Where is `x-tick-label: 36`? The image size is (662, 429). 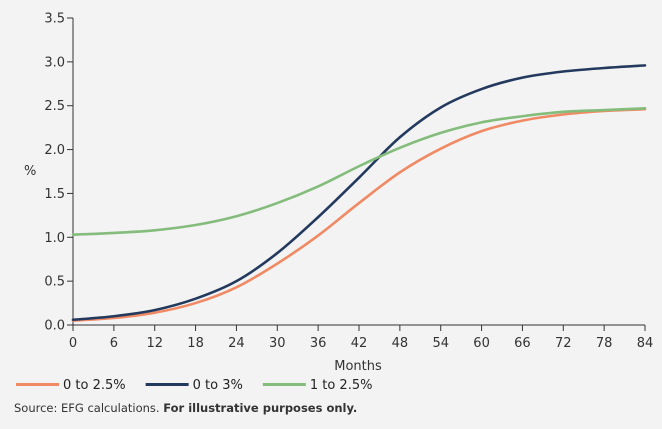
x-tick-label: 36 is located at coordinates (318, 343).